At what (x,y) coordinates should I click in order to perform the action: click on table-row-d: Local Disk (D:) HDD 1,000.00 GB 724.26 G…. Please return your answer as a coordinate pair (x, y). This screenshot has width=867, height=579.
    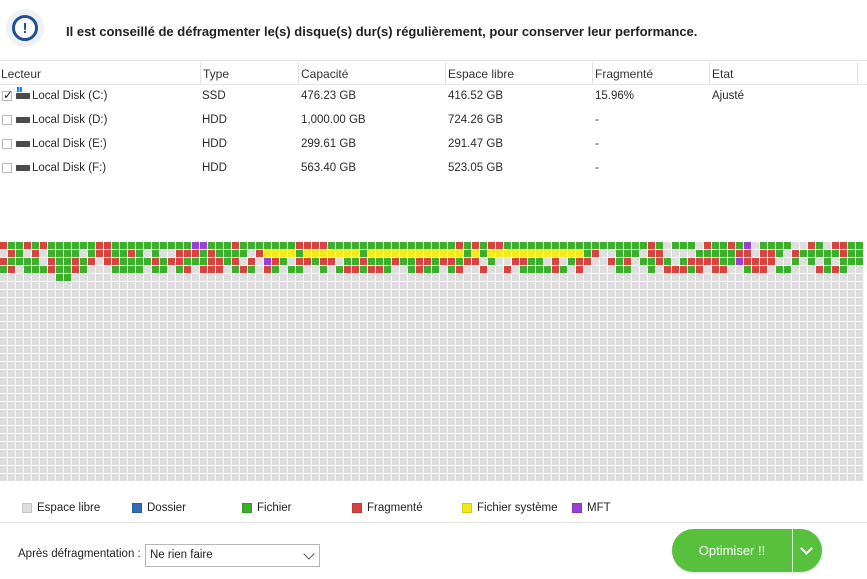
    Looking at the image, I should click on (433, 121).